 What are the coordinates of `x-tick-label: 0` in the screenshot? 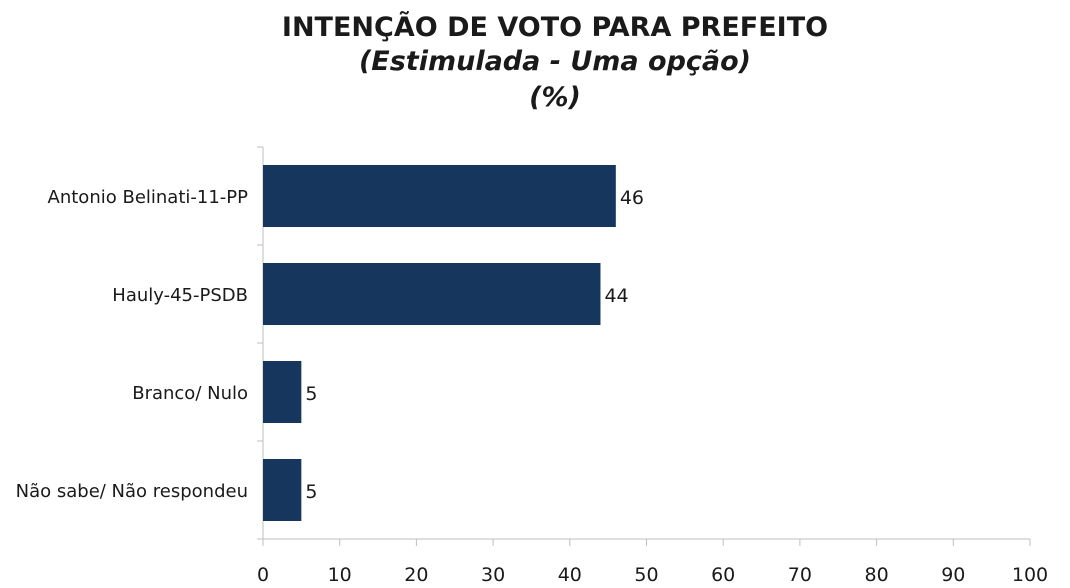 It's located at (263, 575).